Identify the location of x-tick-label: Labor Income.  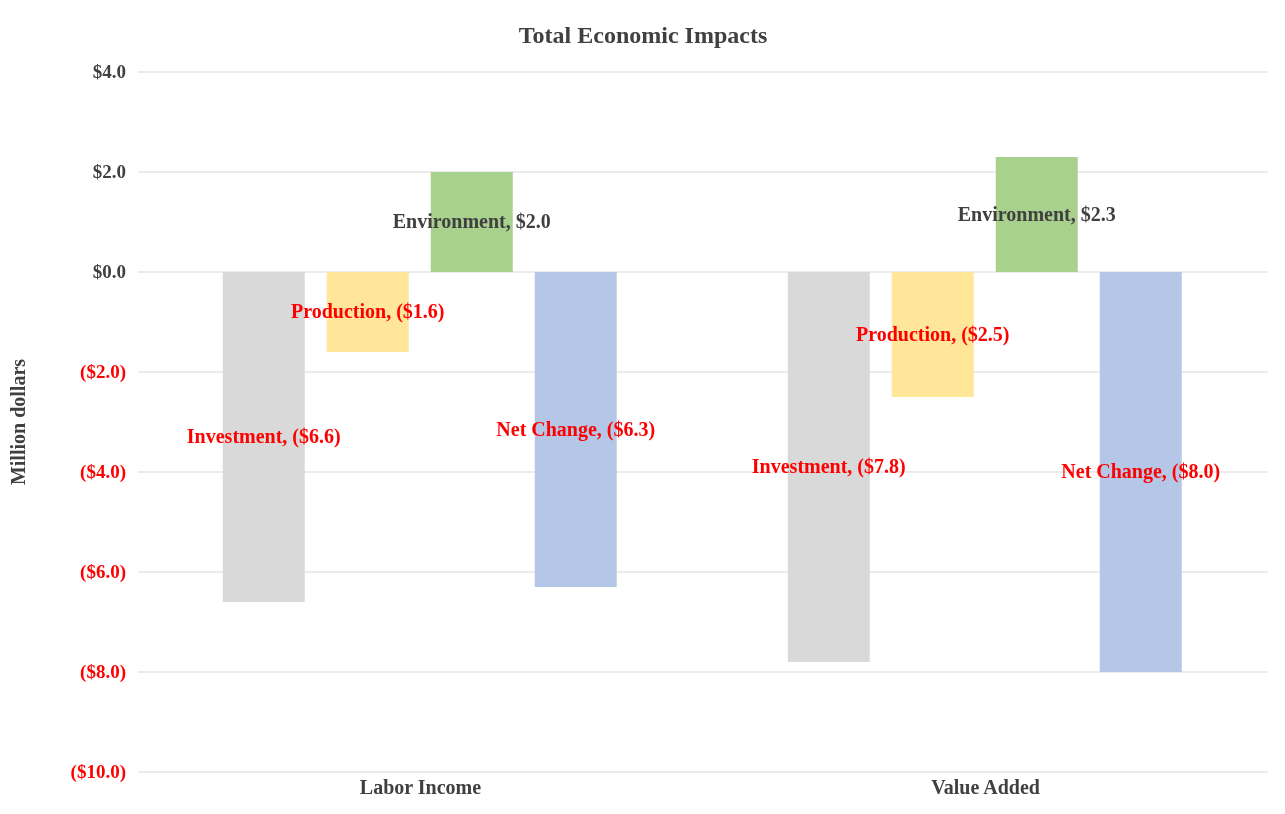
(420, 787).